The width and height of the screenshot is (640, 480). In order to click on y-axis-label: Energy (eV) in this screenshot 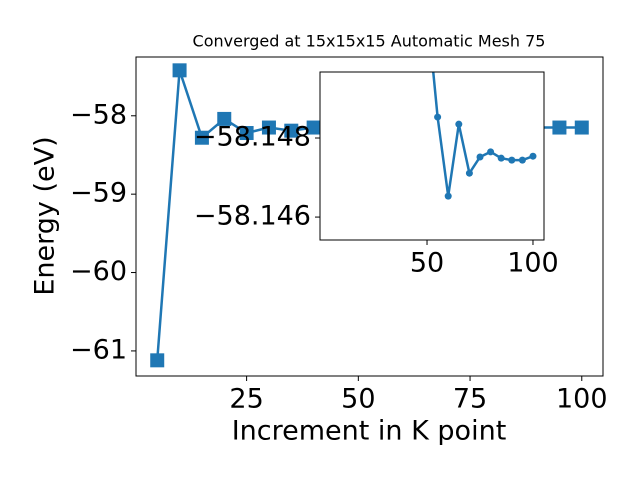, I will do `click(45, 215)`.